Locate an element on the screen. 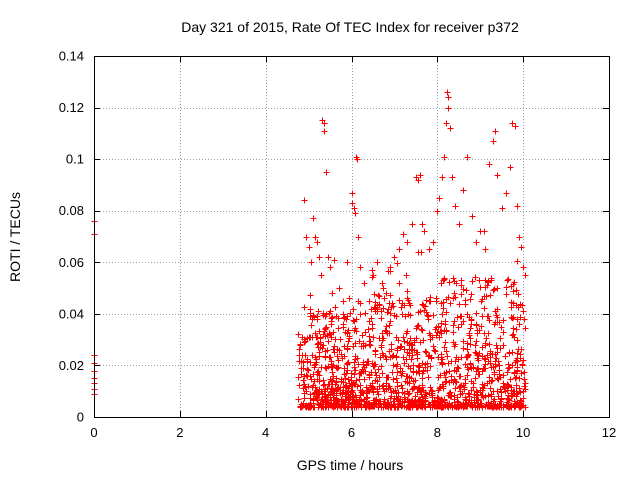 This screenshot has height=480, width=640. y-tick-label: 0.04 is located at coordinates (71, 313).